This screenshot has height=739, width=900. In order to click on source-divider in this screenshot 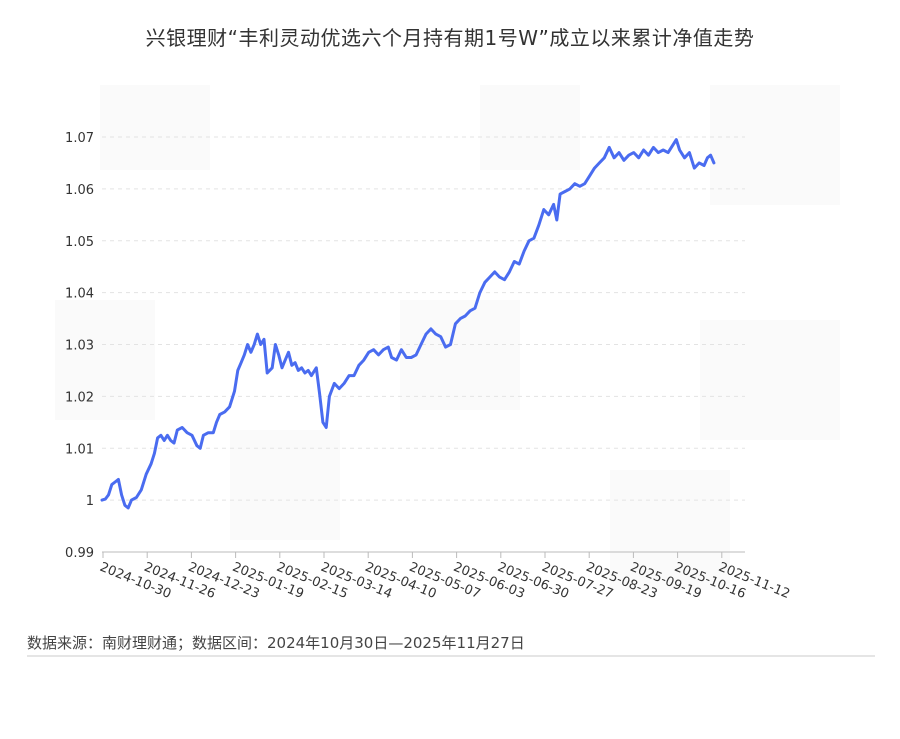, I will do `click(451, 656)`.